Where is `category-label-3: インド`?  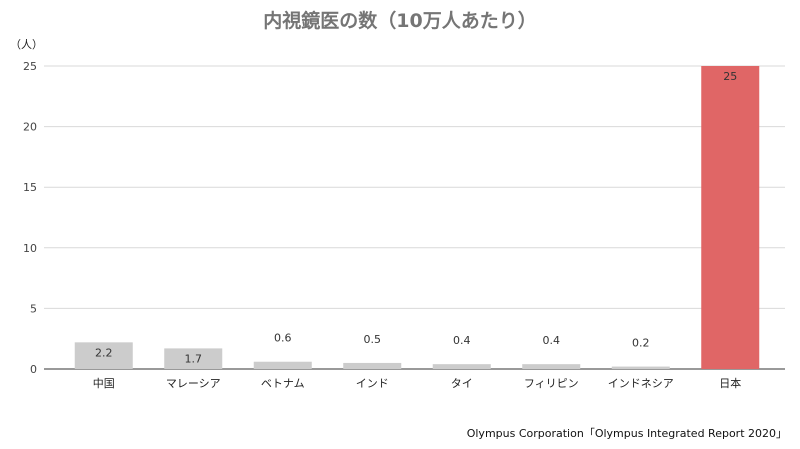
category-label-3: インド is located at coordinates (372, 383).